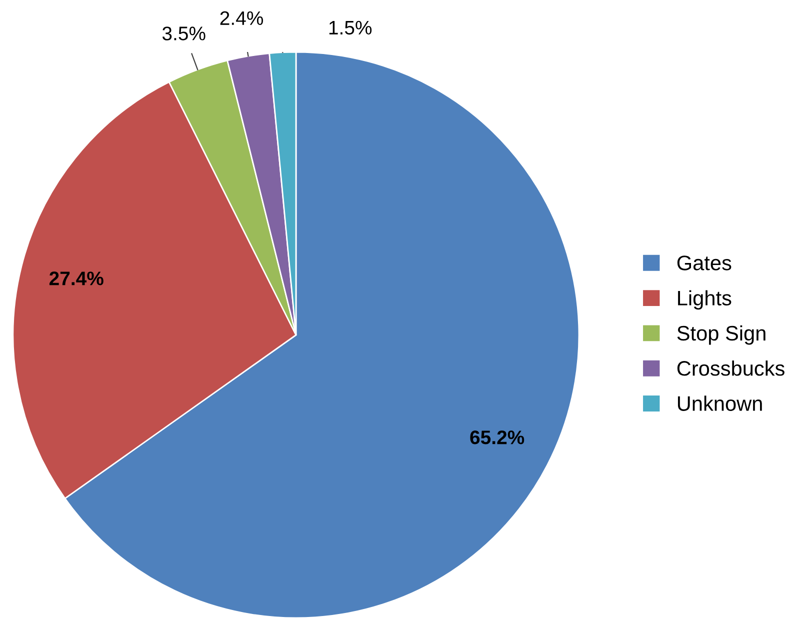 The width and height of the screenshot is (797, 621). Describe the element at coordinates (497, 437) in the screenshot. I see `data-label: 65.2%` at that location.